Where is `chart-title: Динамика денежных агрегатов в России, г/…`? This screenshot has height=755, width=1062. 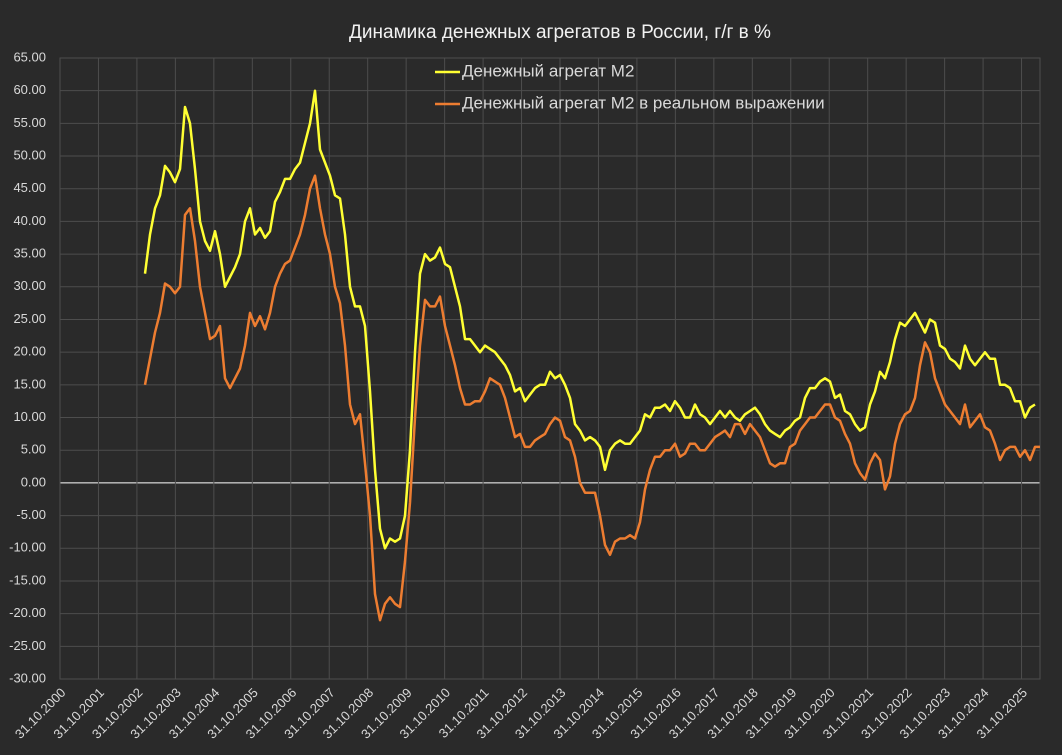
chart-title: Динамика денежных агрегатов в России, г/… is located at coordinates (560, 32).